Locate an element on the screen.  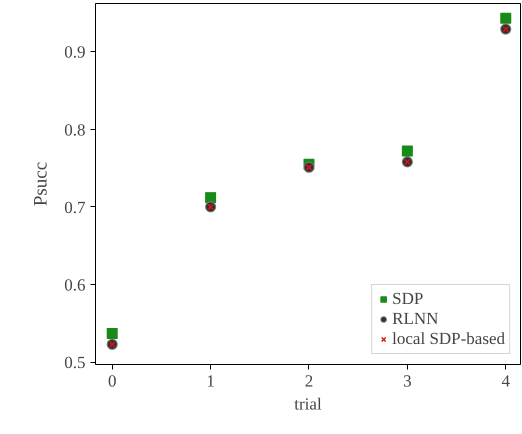
x-tick-label: 2 is located at coordinates (309, 381).